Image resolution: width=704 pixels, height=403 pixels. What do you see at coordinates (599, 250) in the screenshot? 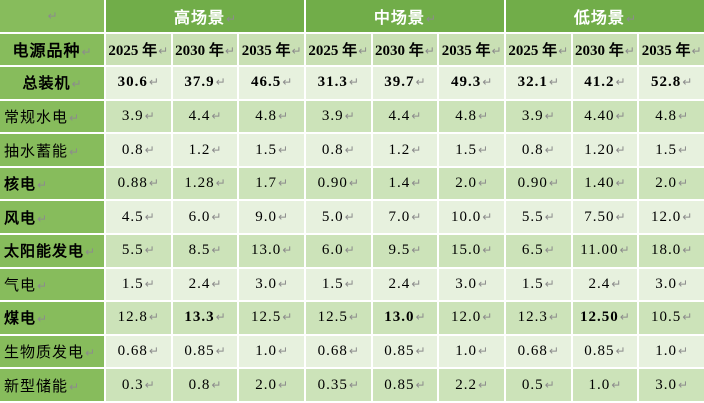
I see `cell-value: 11.00` at bounding box center [599, 250].